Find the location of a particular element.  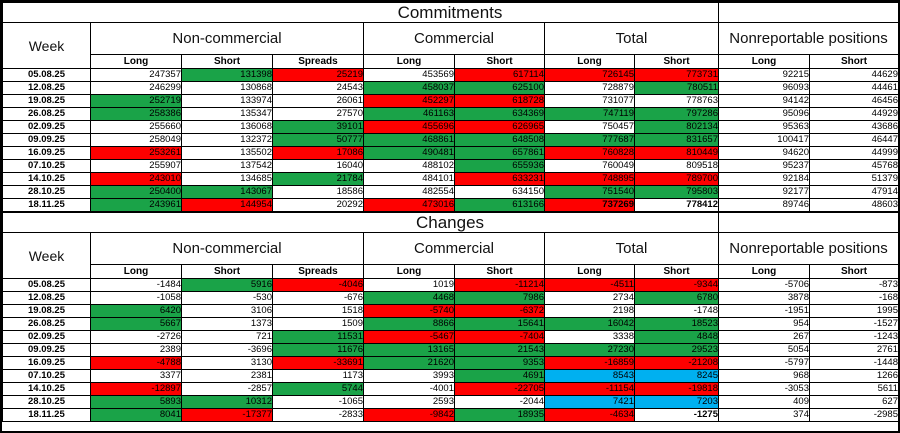

value-cell: 4691 is located at coordinates (499, 376).